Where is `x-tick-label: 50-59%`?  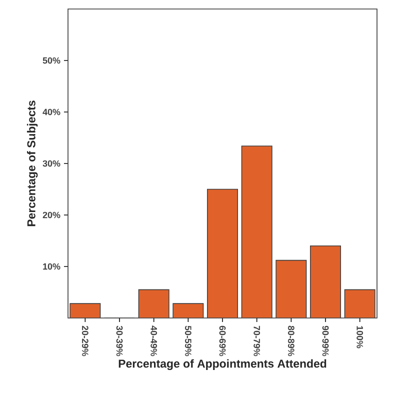 x-tick-label: 50-59% is located at coordinates (188, 341).